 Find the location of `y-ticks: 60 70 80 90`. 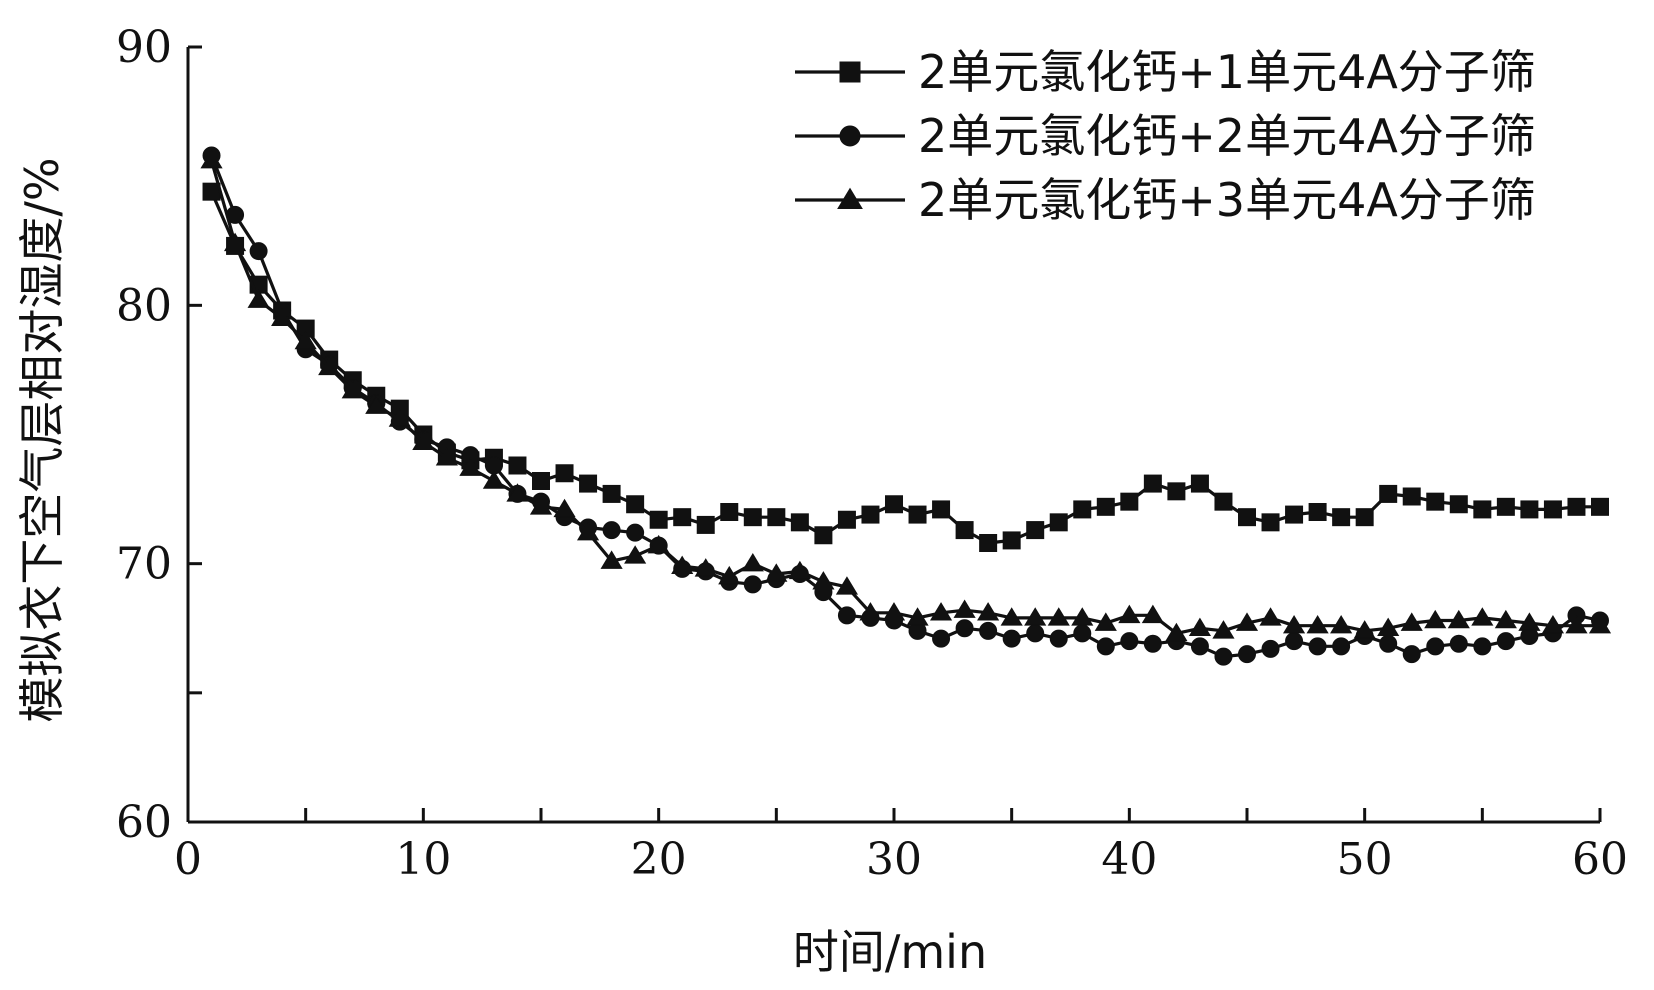

y-ticks: 60 70 80 90 is located at coordinates (159, 435).